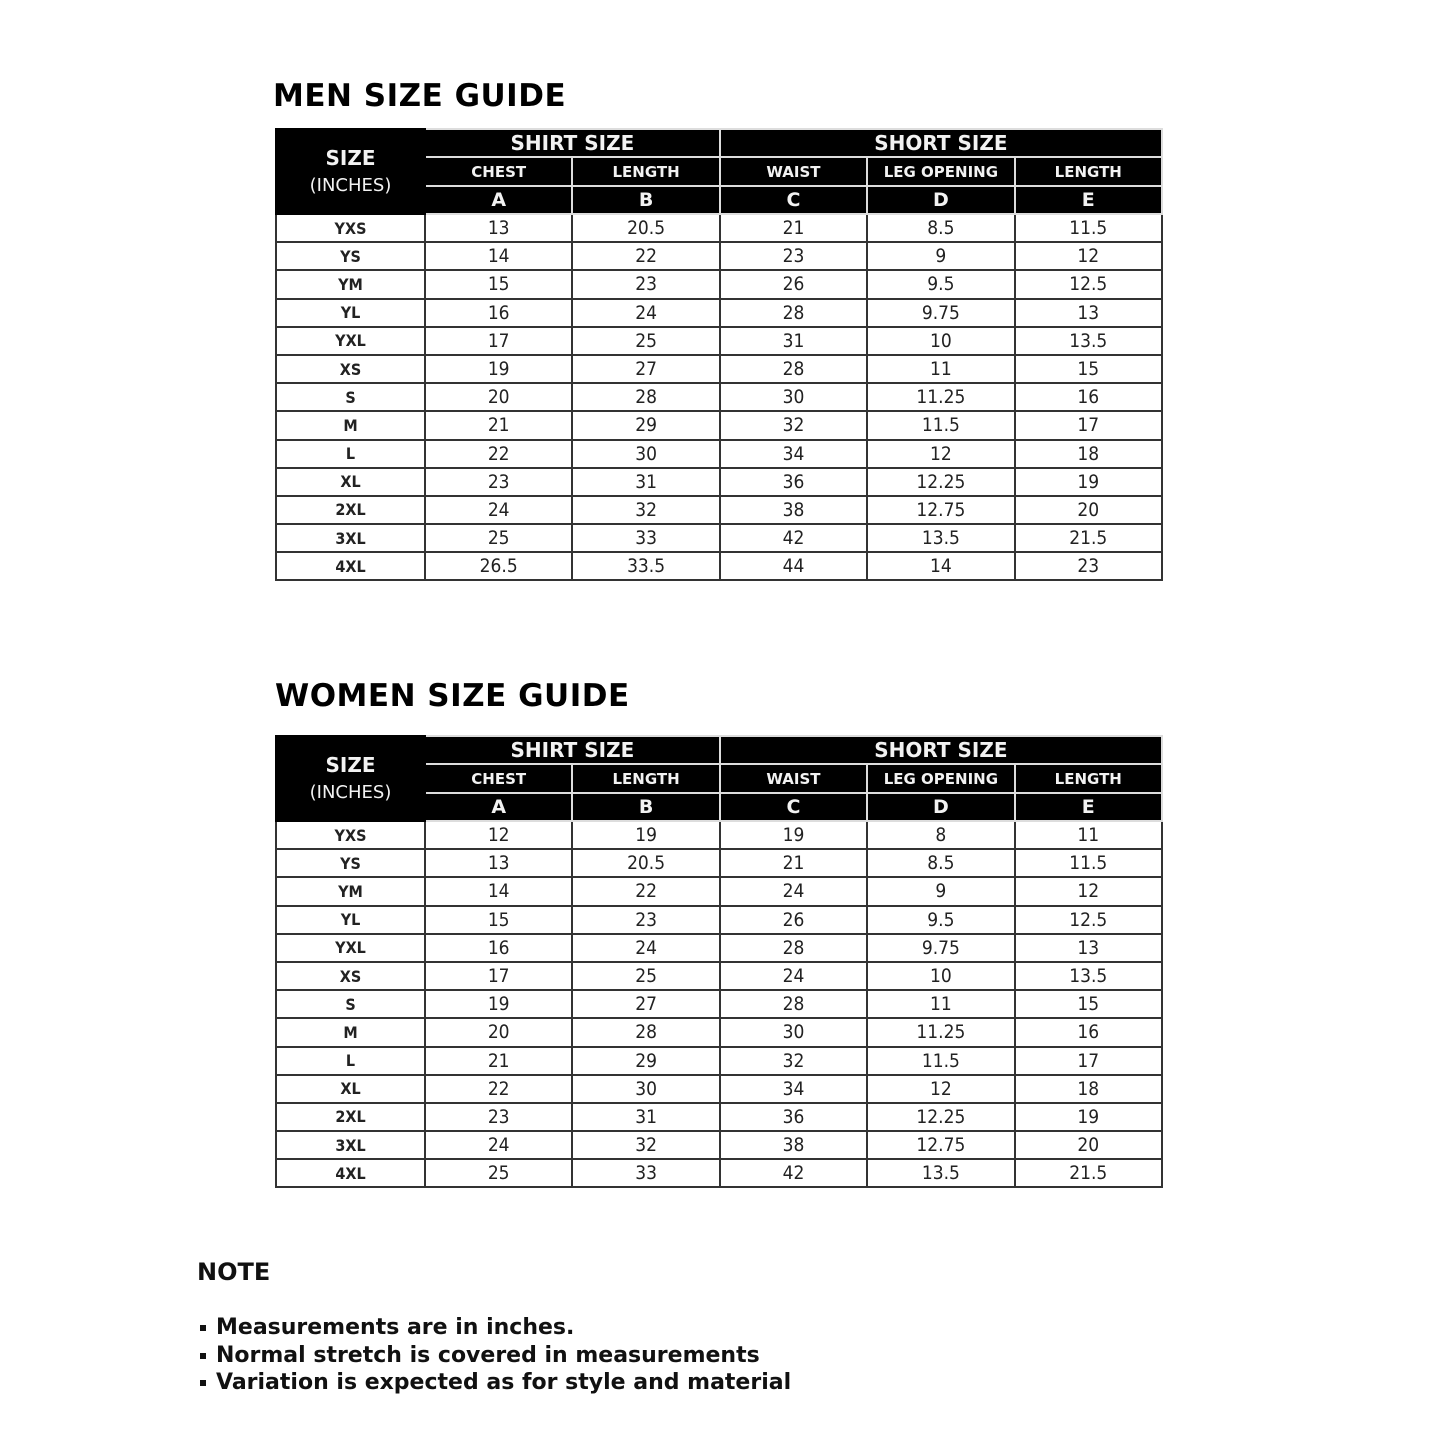 The height and width of the screenshot is (1445, 1445). What do you see at coordinates (350, 1088) in the screenshot?
I see `size-label-cell: XL` at bounding box center [350, 1088].